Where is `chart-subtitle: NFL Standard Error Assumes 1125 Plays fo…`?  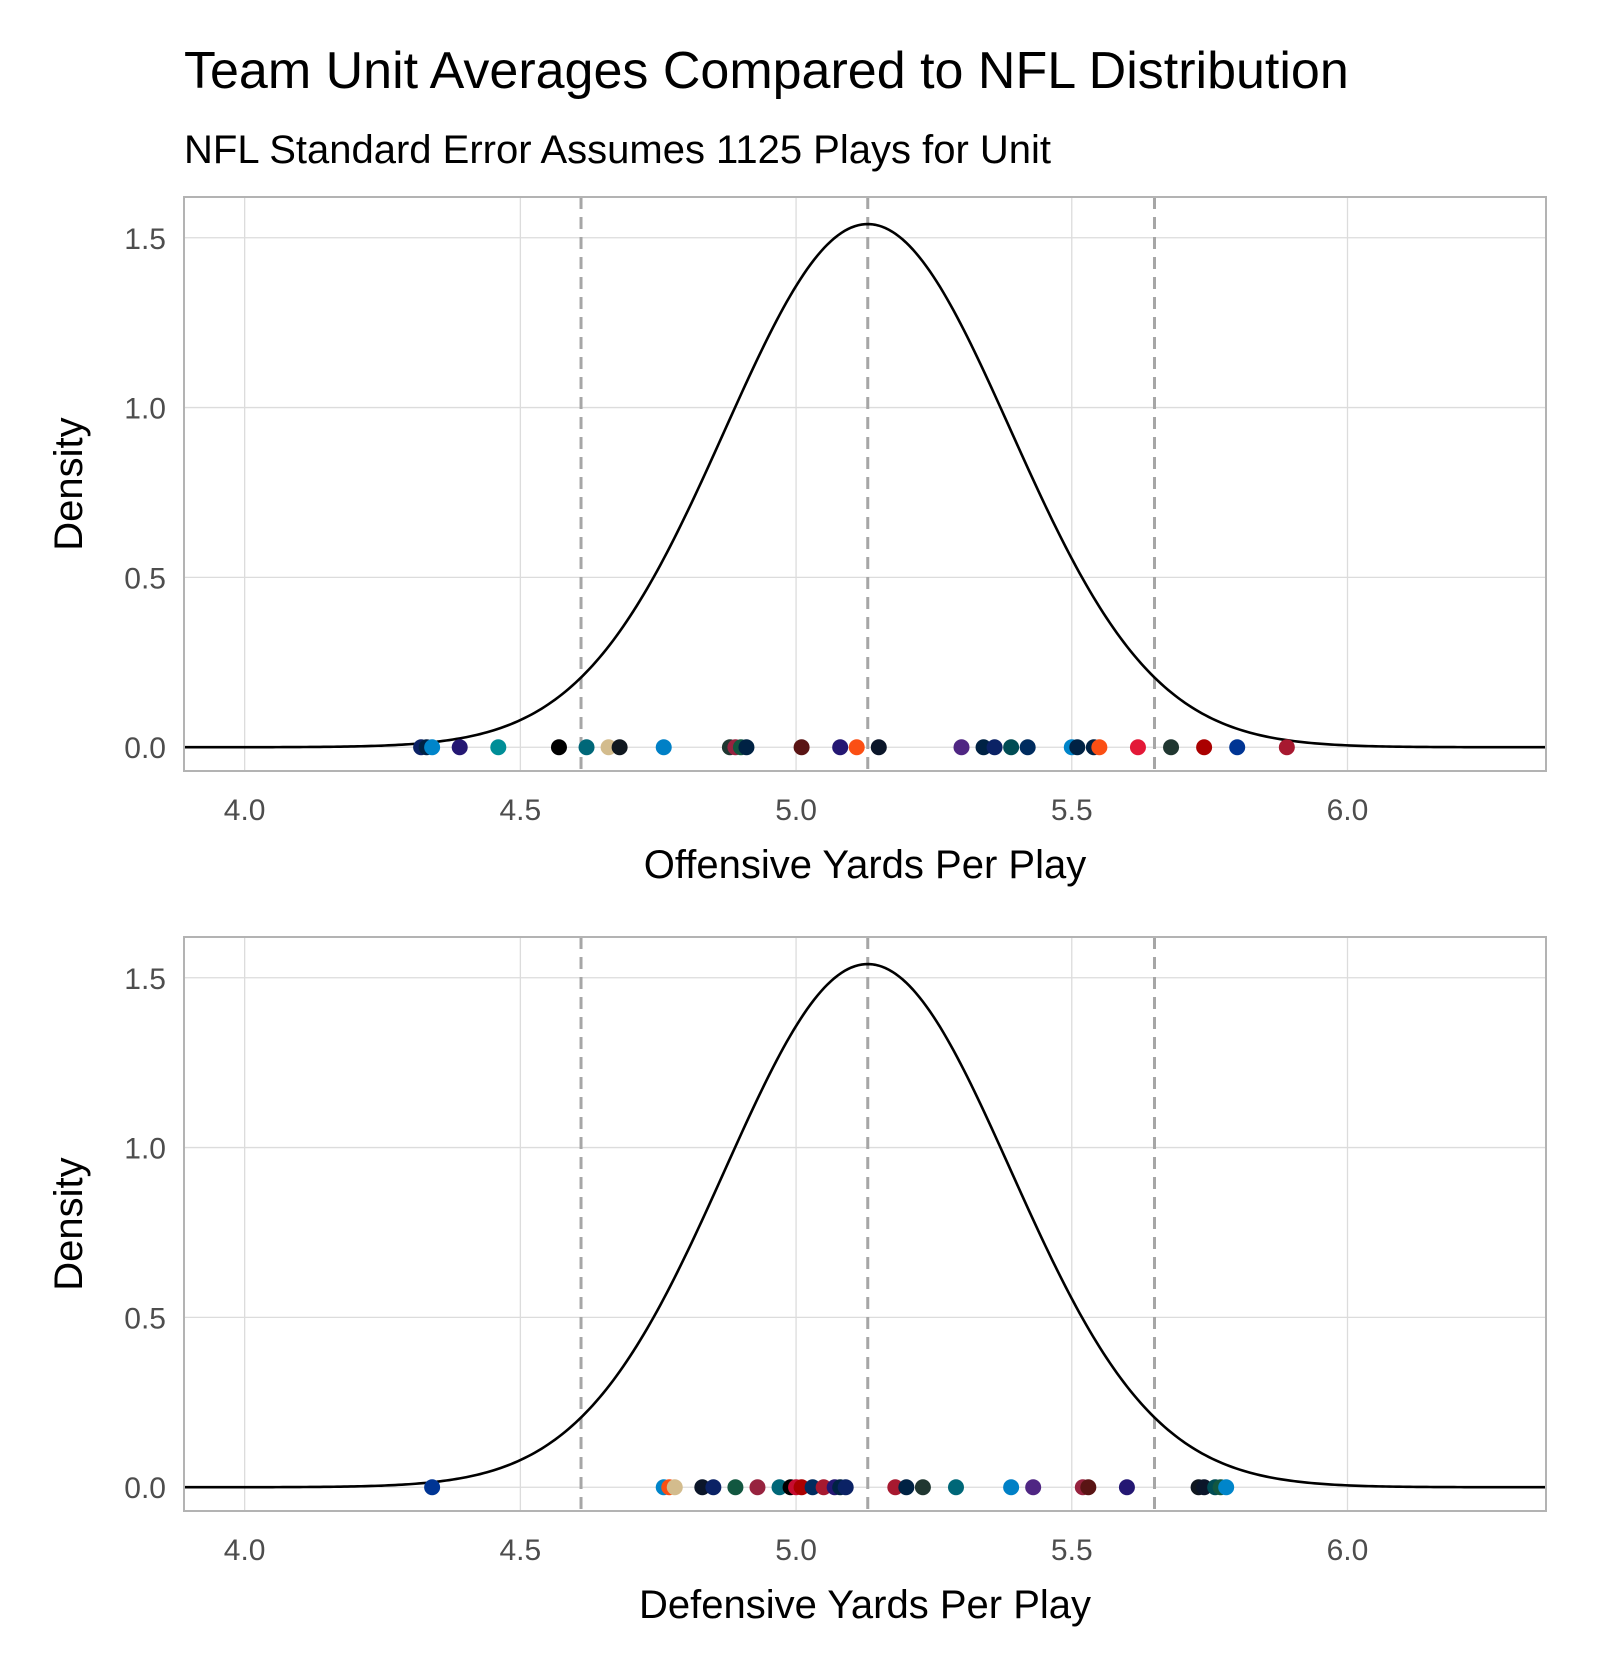
chart-subtitle: NFL Standard Error Assumes 1125 Plays fo… is located at coordinates (617, 150).